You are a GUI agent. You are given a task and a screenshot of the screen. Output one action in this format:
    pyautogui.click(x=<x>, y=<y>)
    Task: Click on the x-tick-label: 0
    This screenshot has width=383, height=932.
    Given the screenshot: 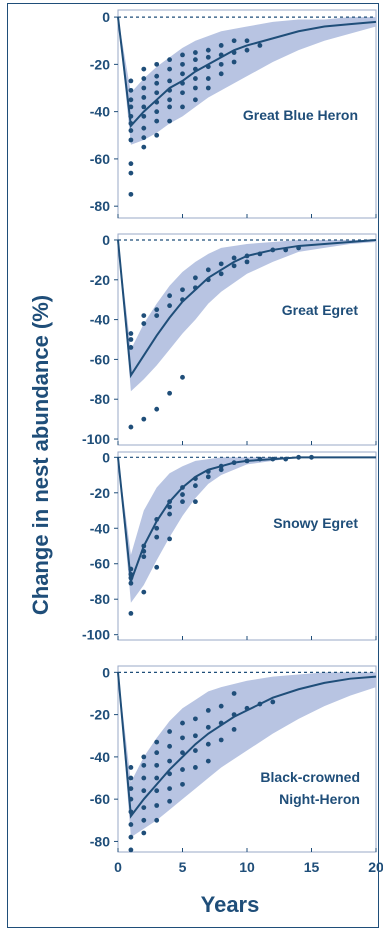 What is the action you would take?
    pyautogui.click(x=118, y=867)
    